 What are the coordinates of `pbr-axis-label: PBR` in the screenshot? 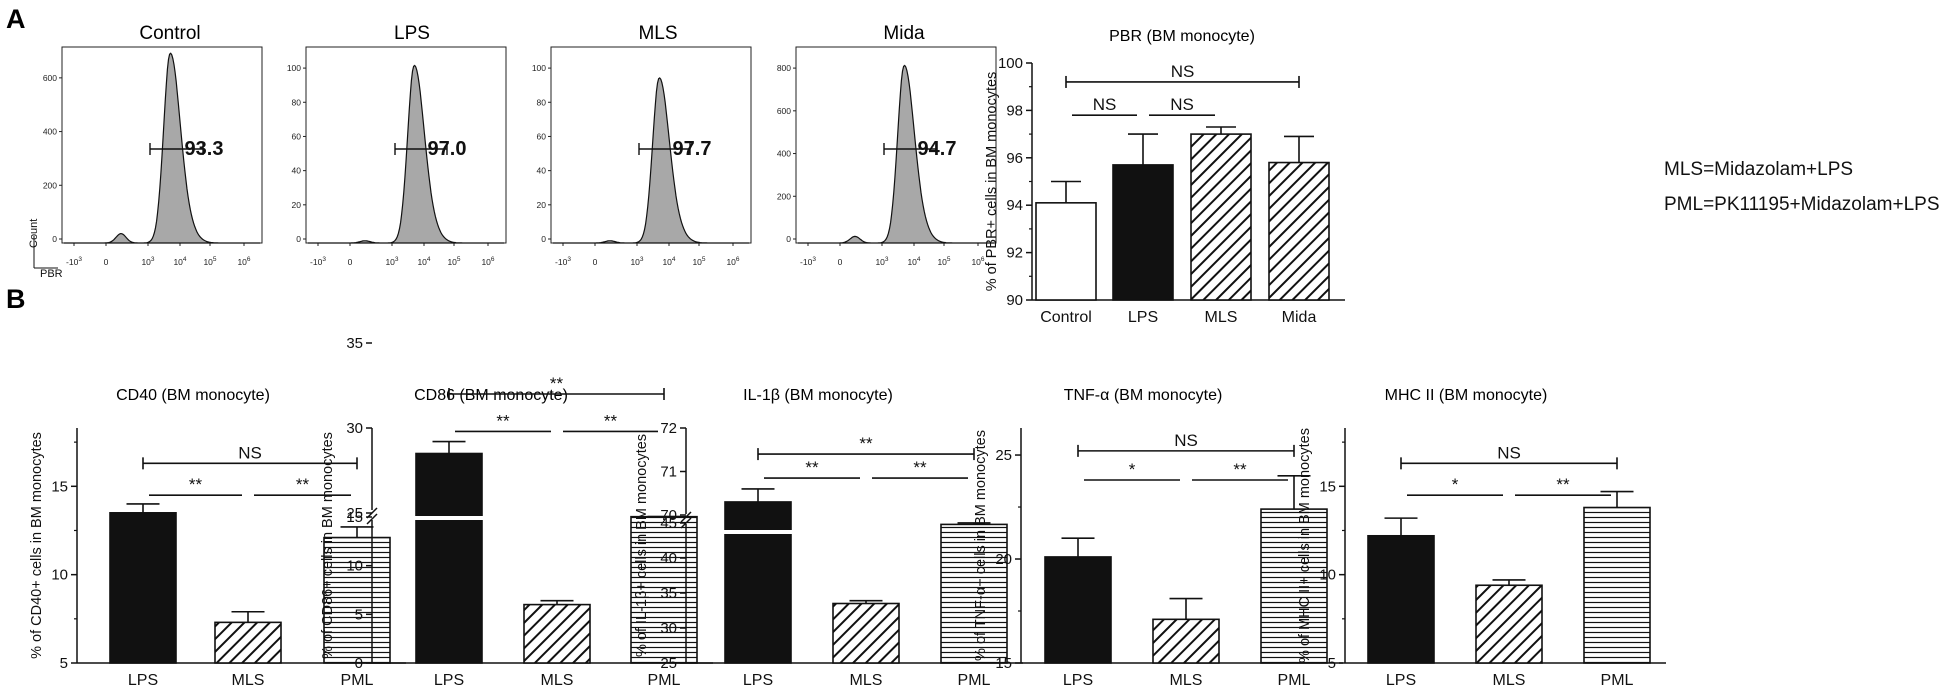 It's located at (51, 274).